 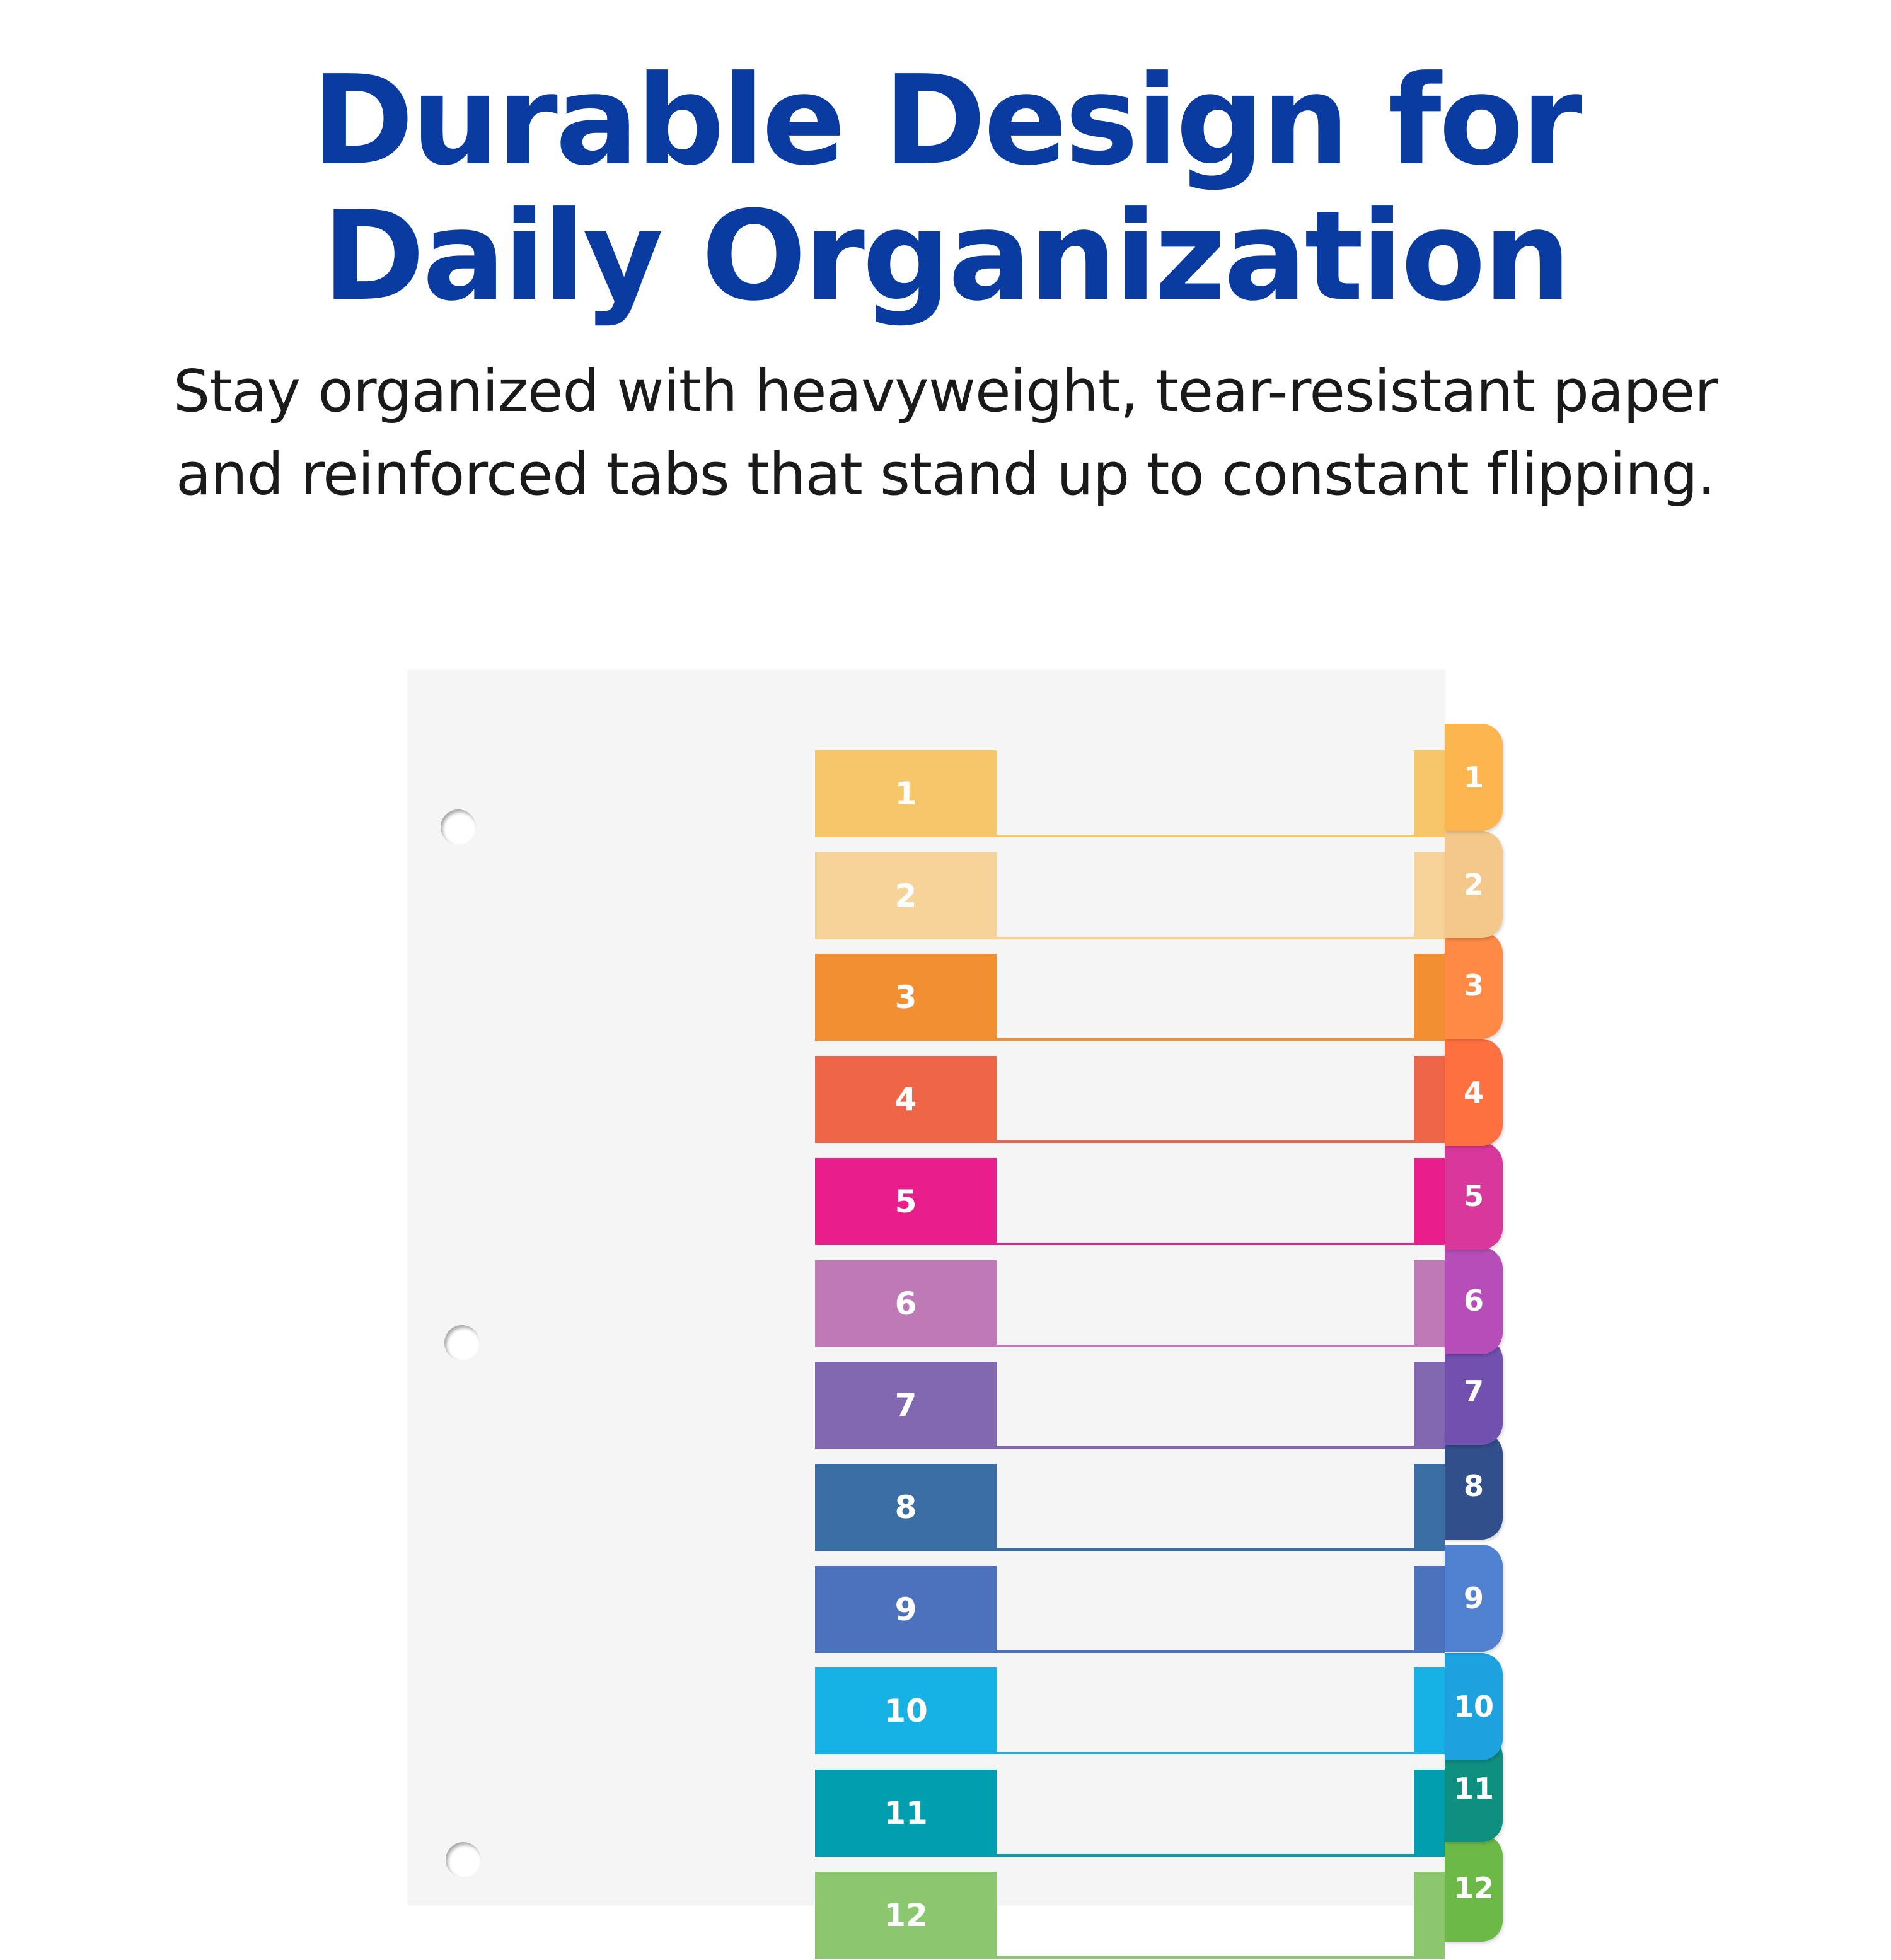 I want to click on toc-number: 12, so click(x=906, y=1915).